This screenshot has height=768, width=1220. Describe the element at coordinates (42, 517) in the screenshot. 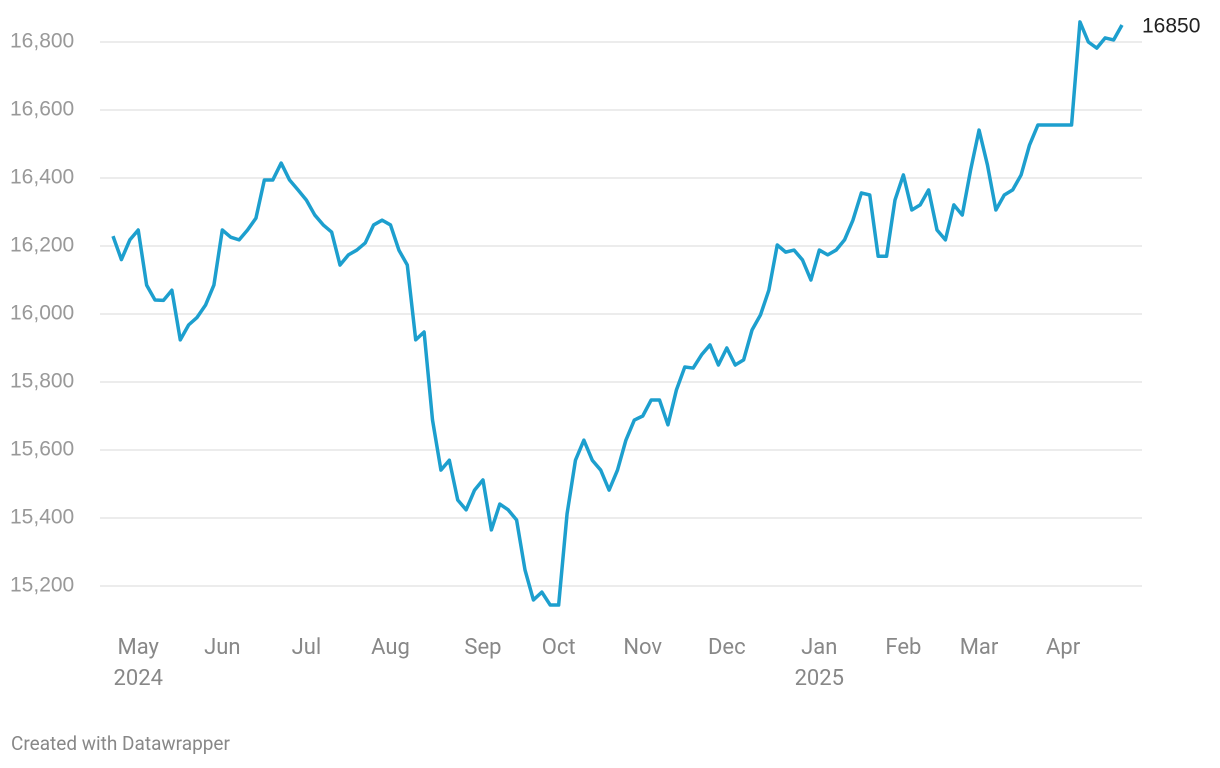

I see `y-tick-label: 15,400` at that location.